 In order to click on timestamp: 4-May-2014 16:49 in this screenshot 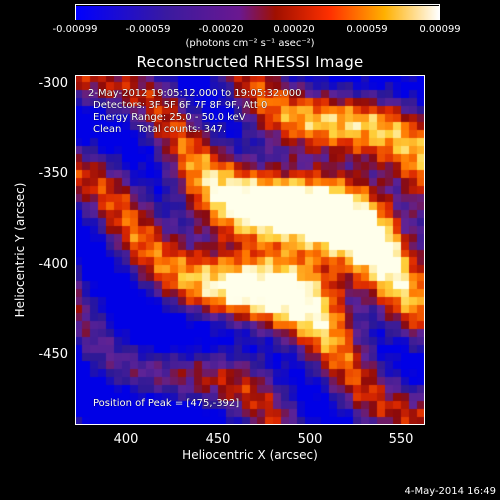, I will do `click(450, 491)`.